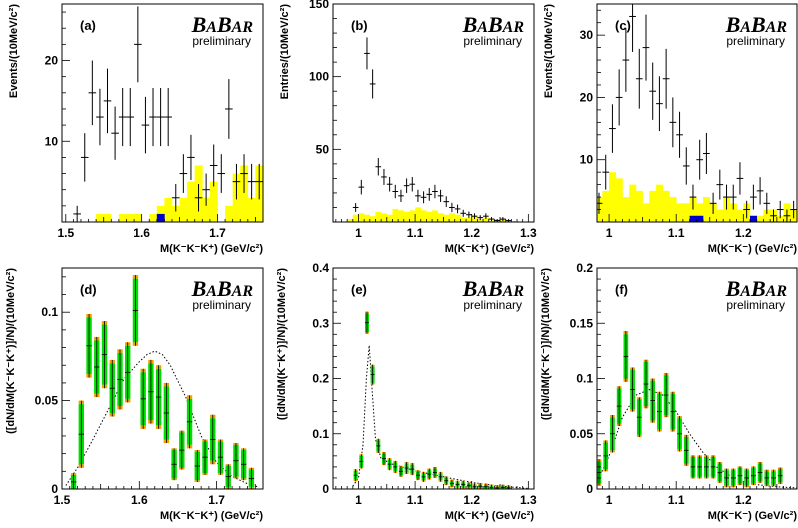 The width and height of the screenshot is (798, 528). What do you see at coordinates (359, 289) in the screenshot?
I see `panel-tag: (e)` at bounding box center [359, 289].